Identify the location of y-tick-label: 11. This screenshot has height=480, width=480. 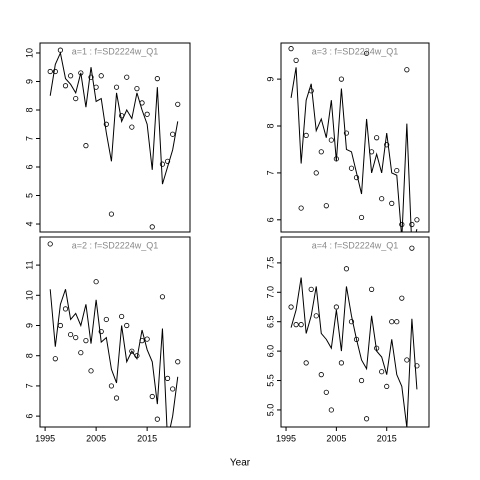
(29, 264).